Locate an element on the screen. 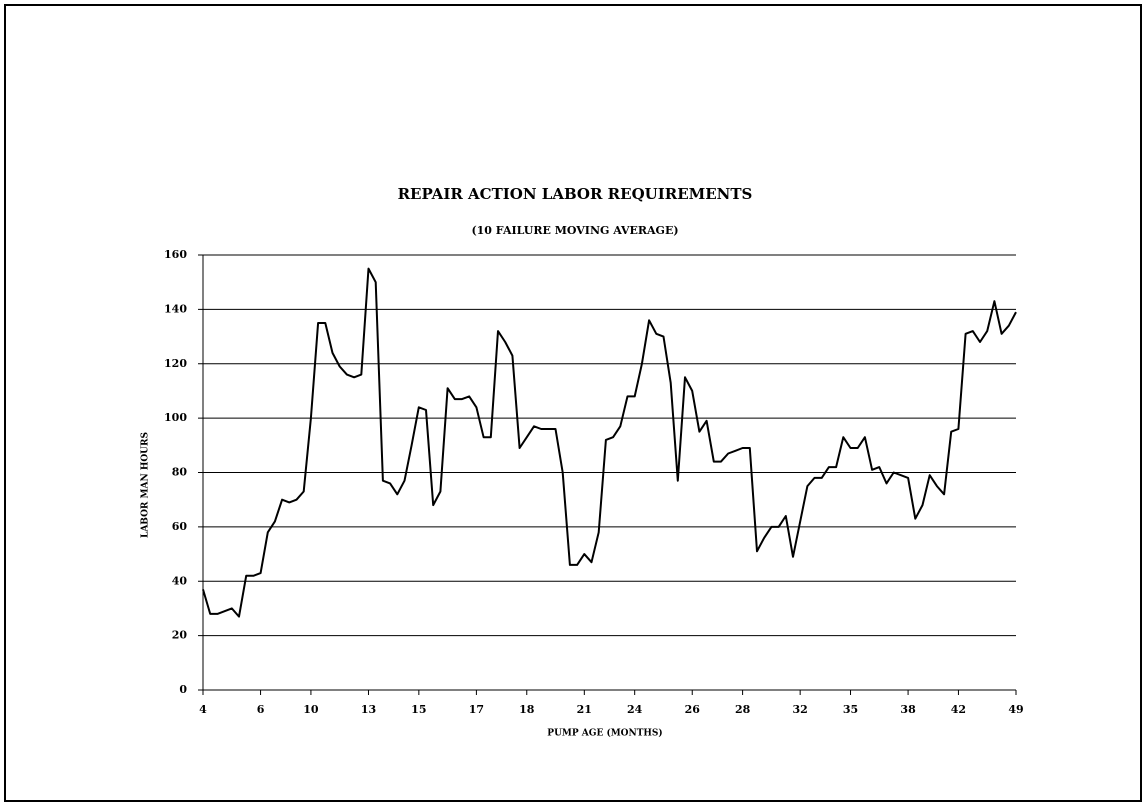 The width and height of the screenshot is (1145, 807). y-tick-label: 160 is located at coordinates (175, 254).